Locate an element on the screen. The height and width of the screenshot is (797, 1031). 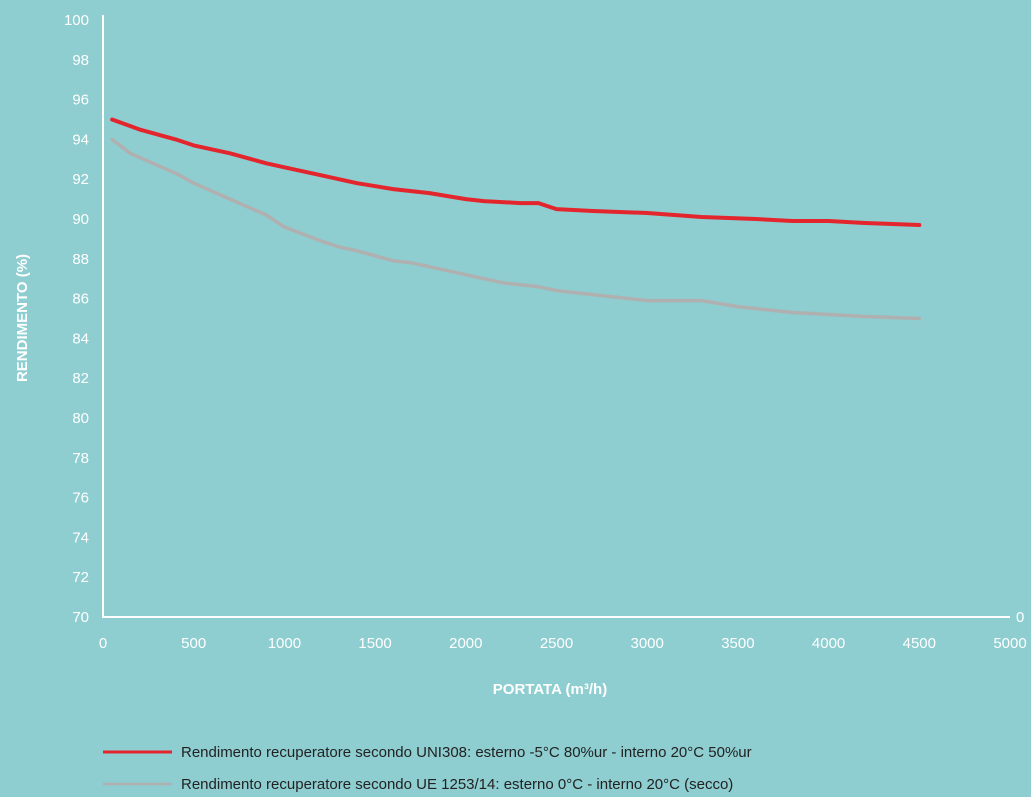
y-tick-label: 72 is located at coordinates (80, 577).